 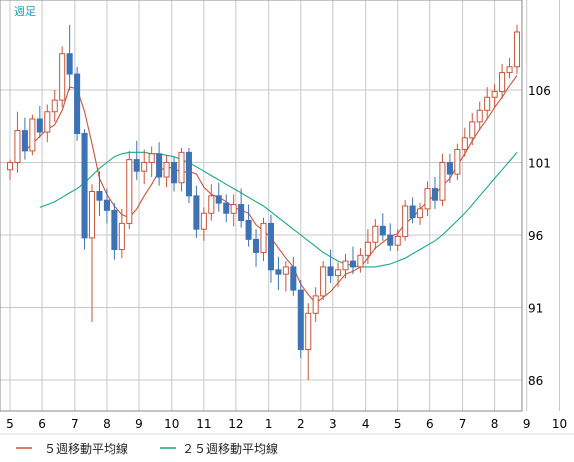 I want to click on x-tick-label: 8, so click(x=495, y=424).